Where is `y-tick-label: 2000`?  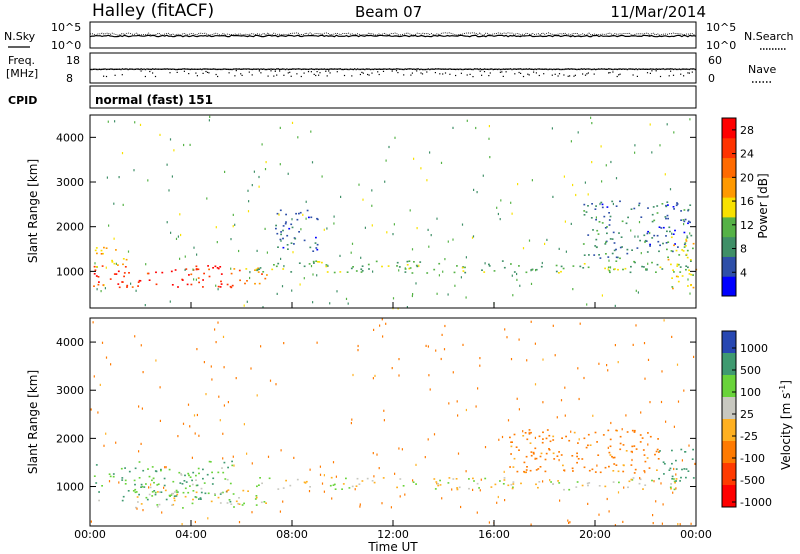
y-tick-label: 2000 is located at coordinates (70, 227).